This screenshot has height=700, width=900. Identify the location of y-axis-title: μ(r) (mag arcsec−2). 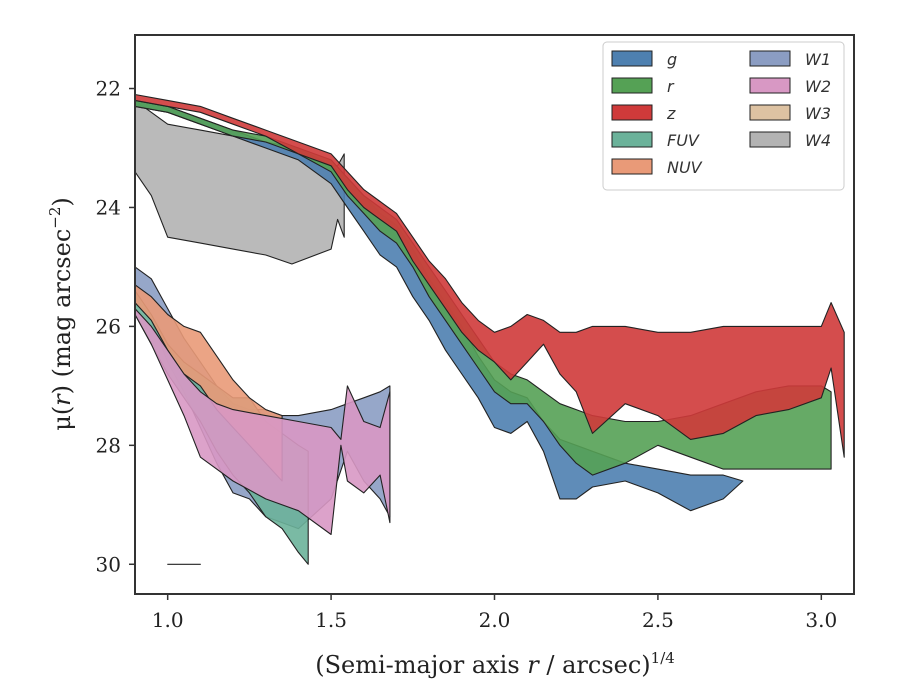
(61, 314).